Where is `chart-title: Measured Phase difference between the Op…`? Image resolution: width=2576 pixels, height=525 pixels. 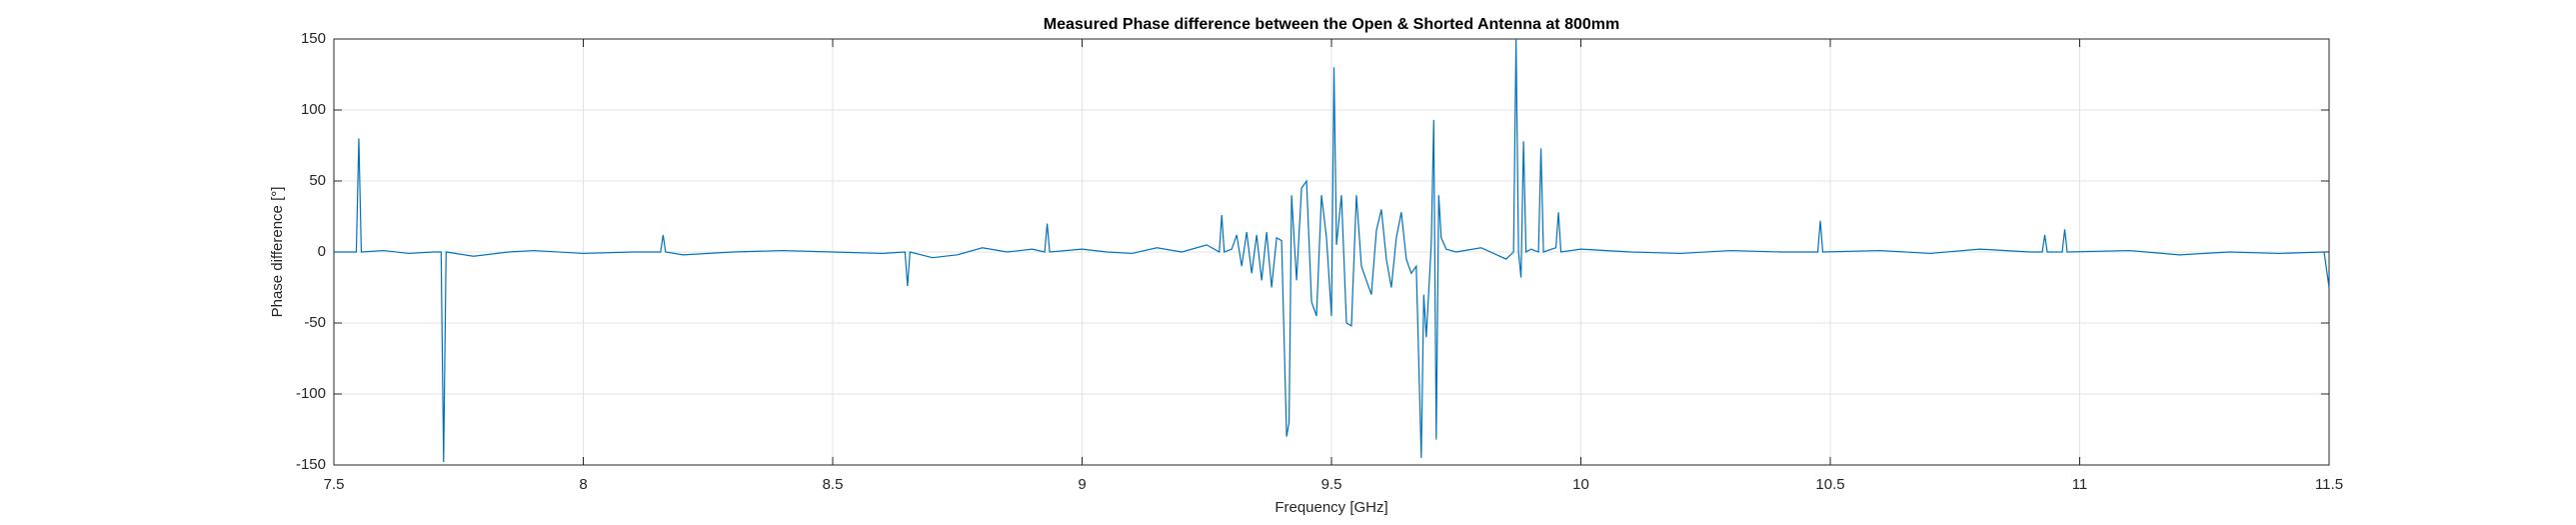
chart-title: Measured Phase difference between the Op… is located at coordinates (1331, 24).